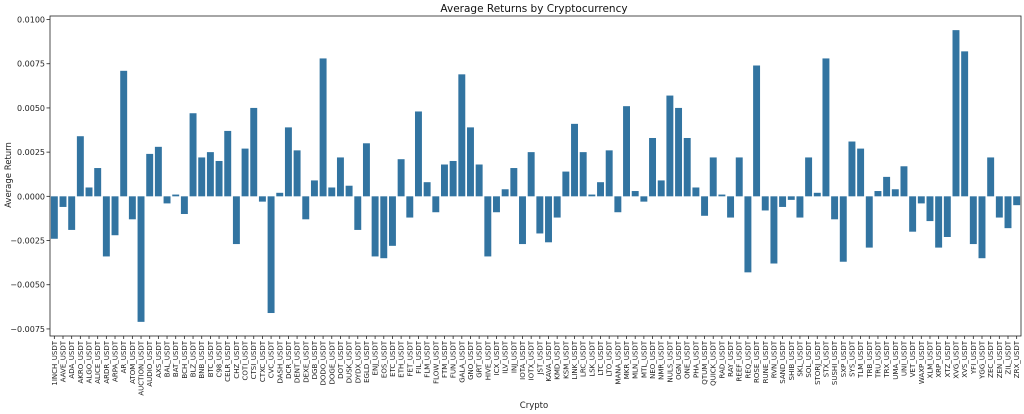 The width and height of the screenshot is (1024, 414). Describe the element at coordinates (991, 359) in the screenshot. I see `x-tick-label: ZEC_USDT` at that location.